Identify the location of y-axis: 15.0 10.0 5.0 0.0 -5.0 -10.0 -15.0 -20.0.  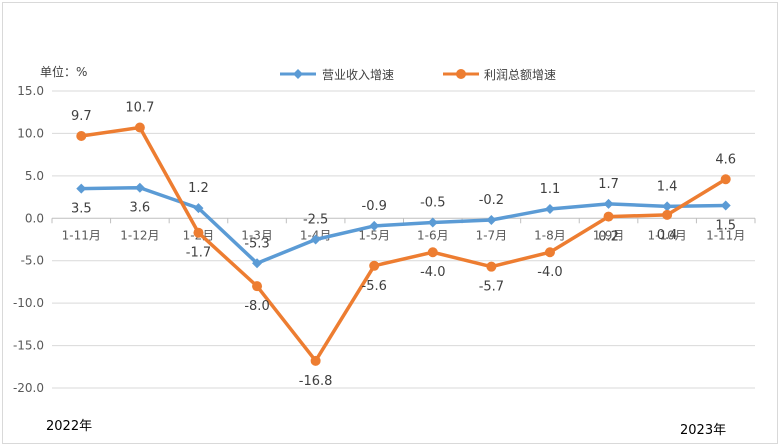
(28, 239).